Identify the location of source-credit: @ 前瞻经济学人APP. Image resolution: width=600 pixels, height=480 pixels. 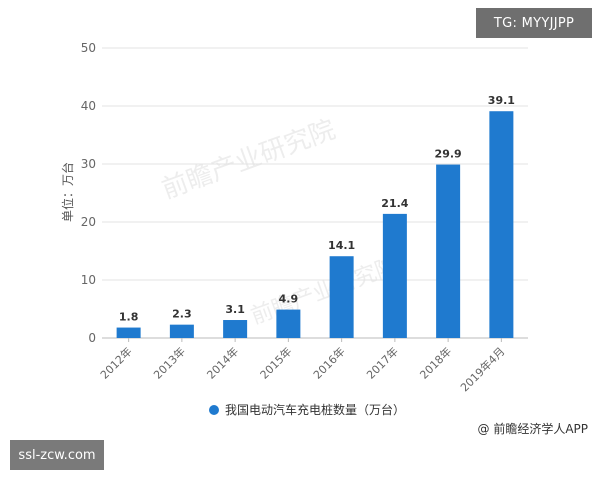
(533, 428).